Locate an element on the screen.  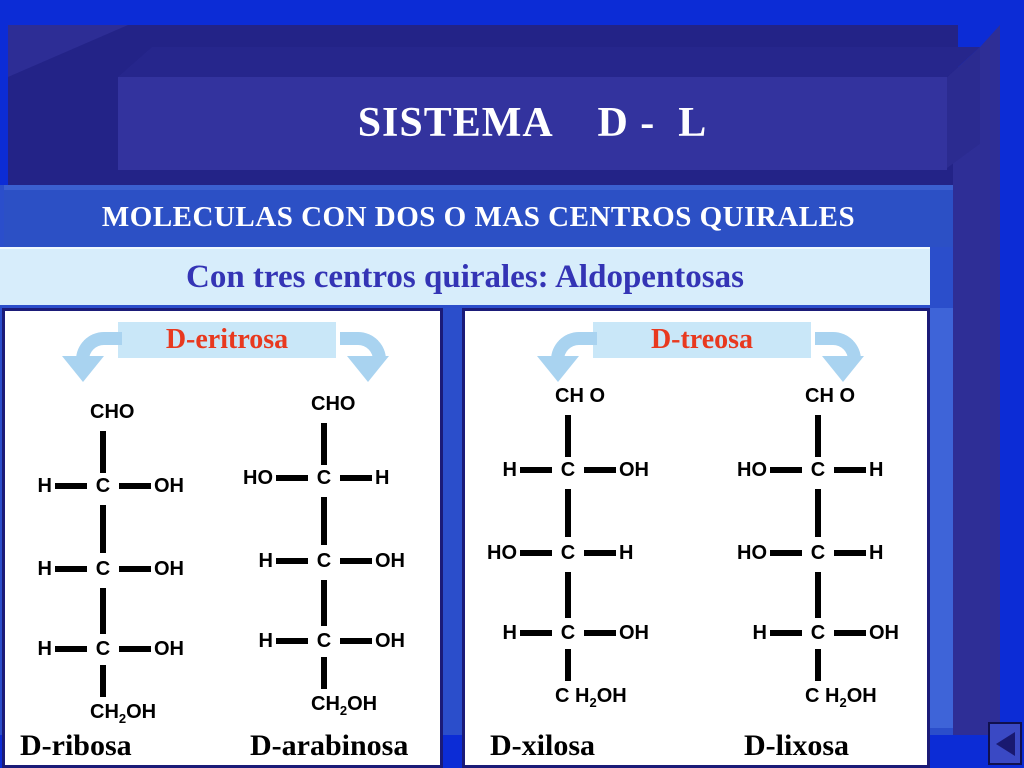
fischer-structure-d-lixosa: CH O HO C H HO C H H C OH C H2OH is located at coordinates (818, 550).